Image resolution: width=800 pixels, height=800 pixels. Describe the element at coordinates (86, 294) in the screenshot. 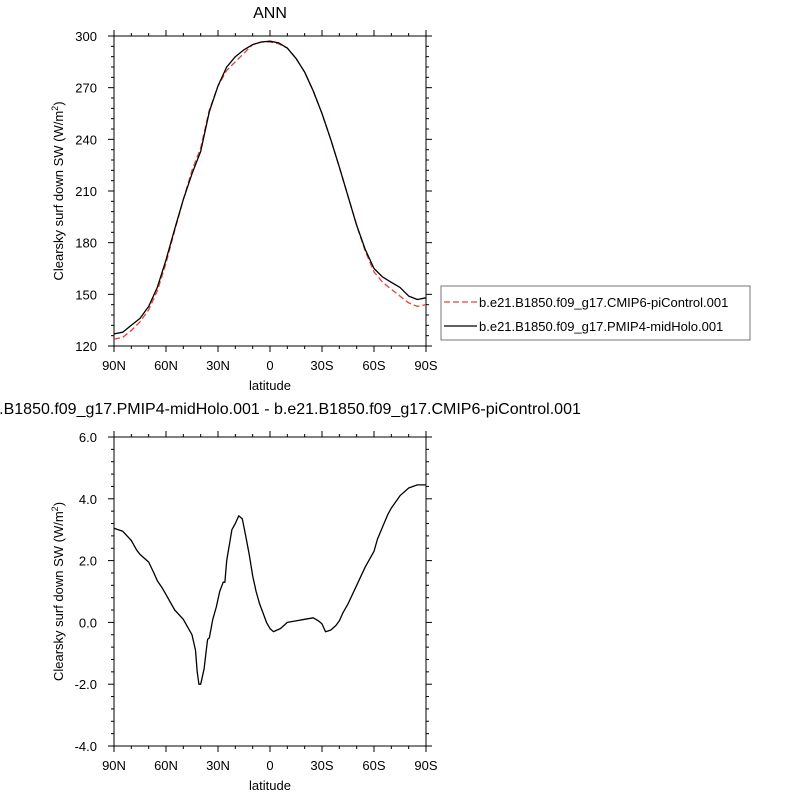

I see `y-tick-label: 150` at that location.